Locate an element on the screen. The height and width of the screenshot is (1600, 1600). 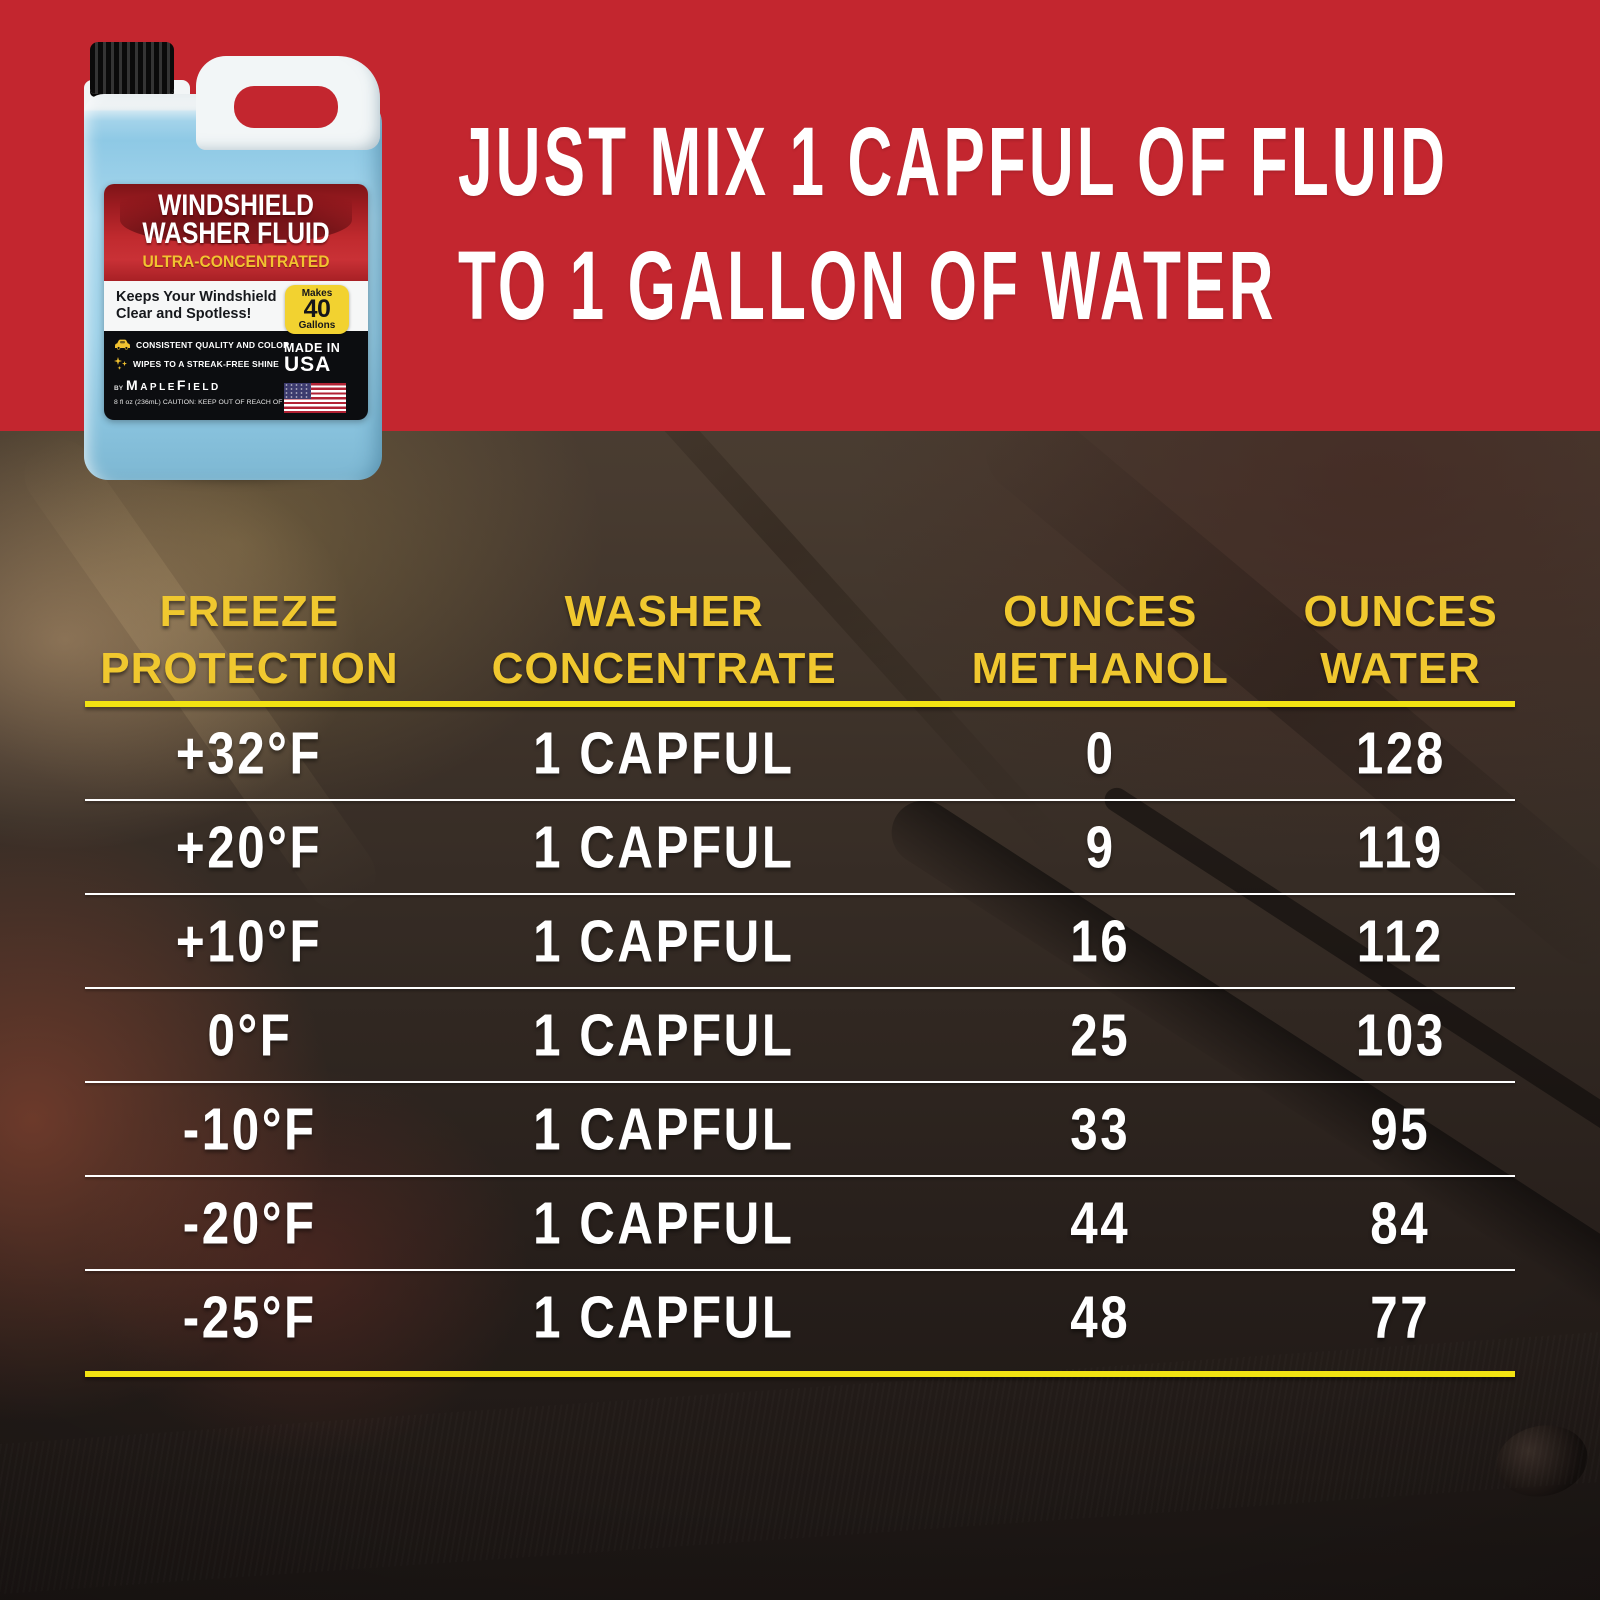
flag-canton is located at coordinates (297, 391).